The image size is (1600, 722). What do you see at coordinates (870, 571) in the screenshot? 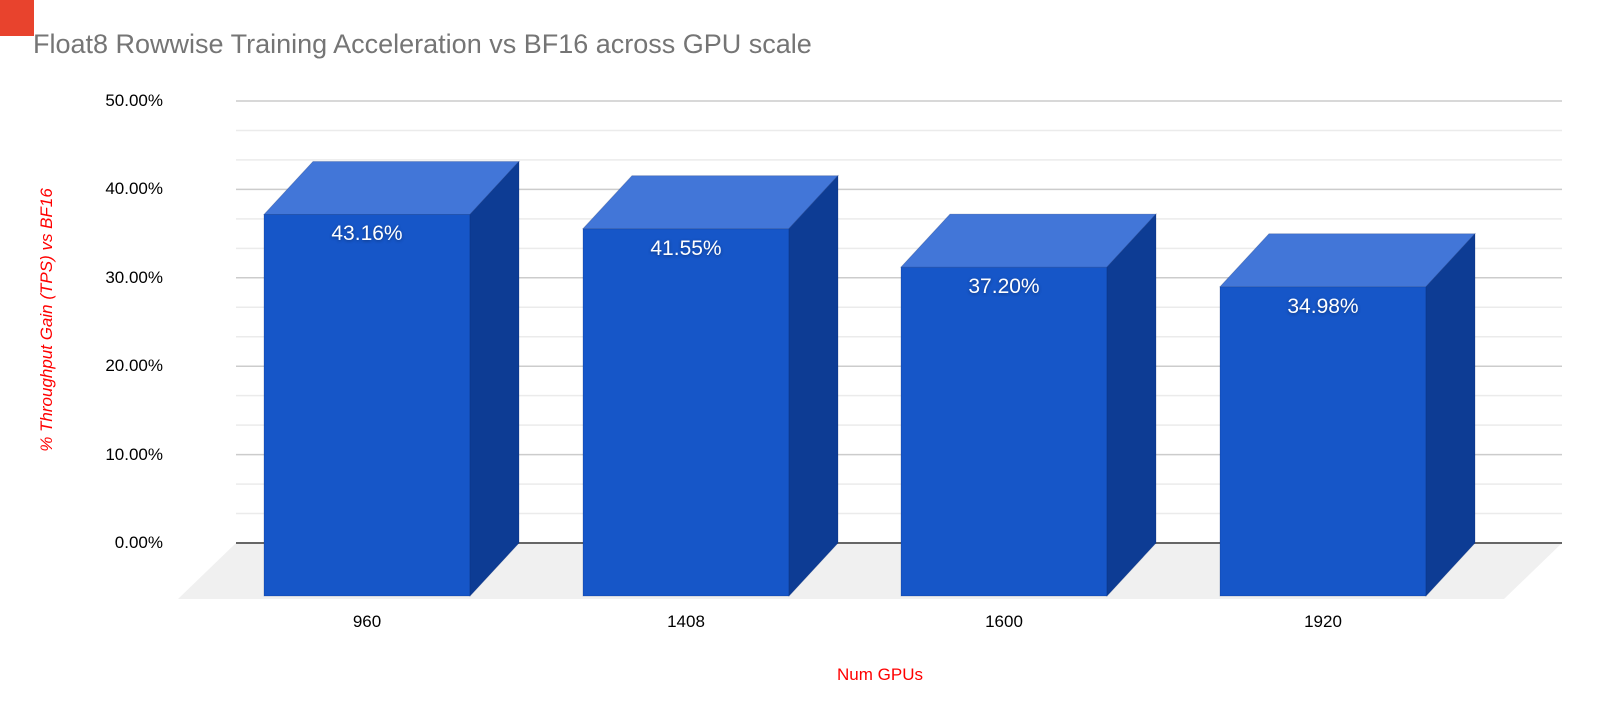
I see `floor-plane` at bounding box center [870, 571].